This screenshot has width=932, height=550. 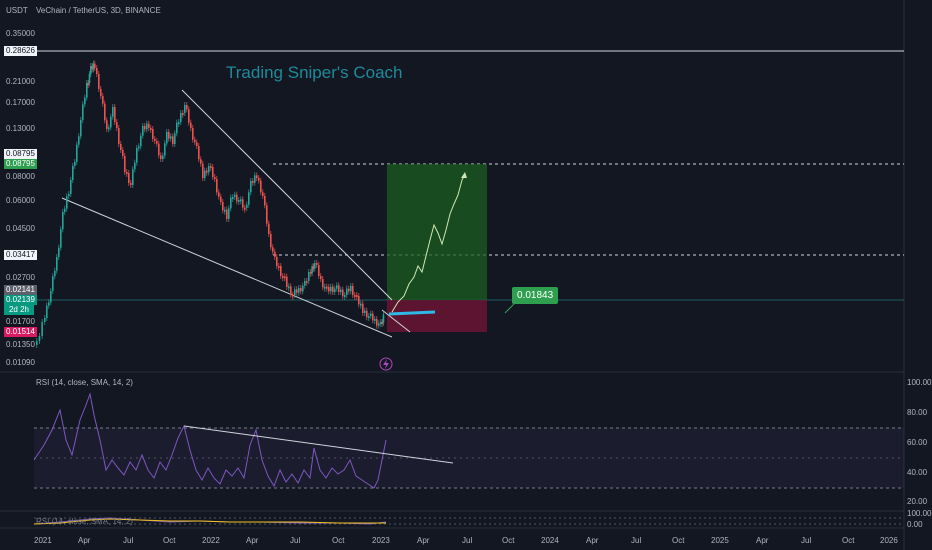 I want to click on projection-path, so click(x=428, y=243).